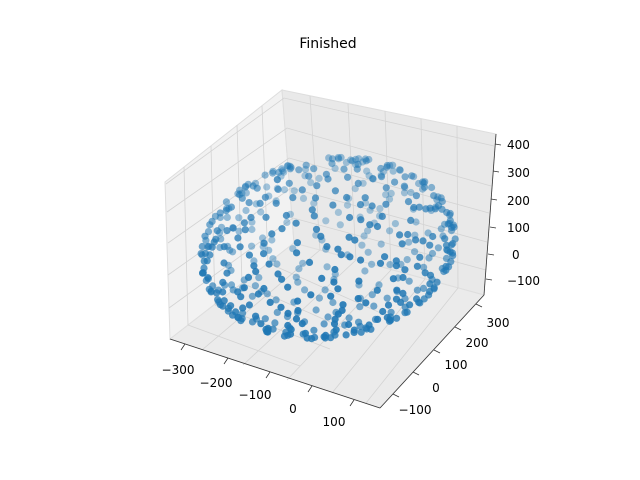 The width and height of the screenshot is (640, 480). I want to click on x-axis-line, so click(275, 373).